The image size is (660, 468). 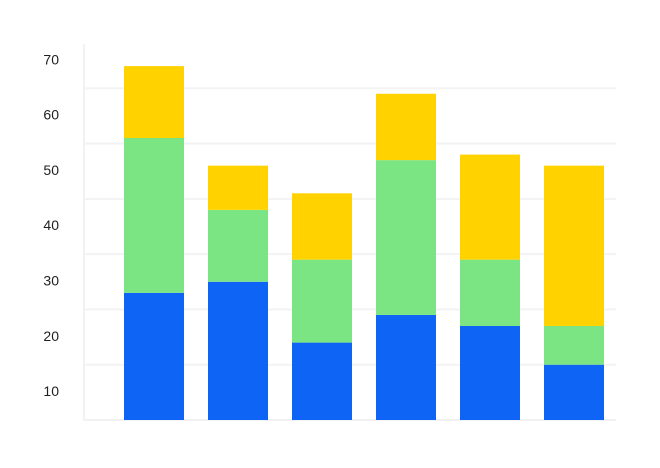 I want to click on y-tick-label: 10, so click(x=51, y=391).